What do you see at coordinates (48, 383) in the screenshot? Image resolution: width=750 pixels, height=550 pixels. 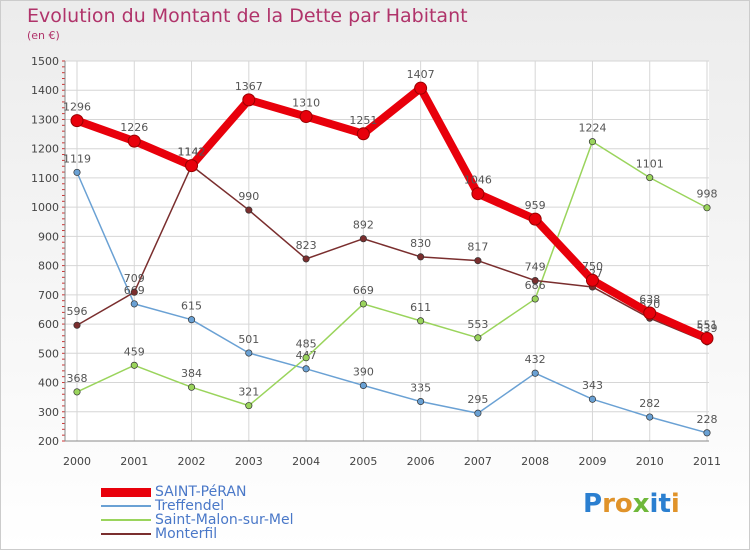 I see `y-tick-label: 400` at bounding box center [48, 383].